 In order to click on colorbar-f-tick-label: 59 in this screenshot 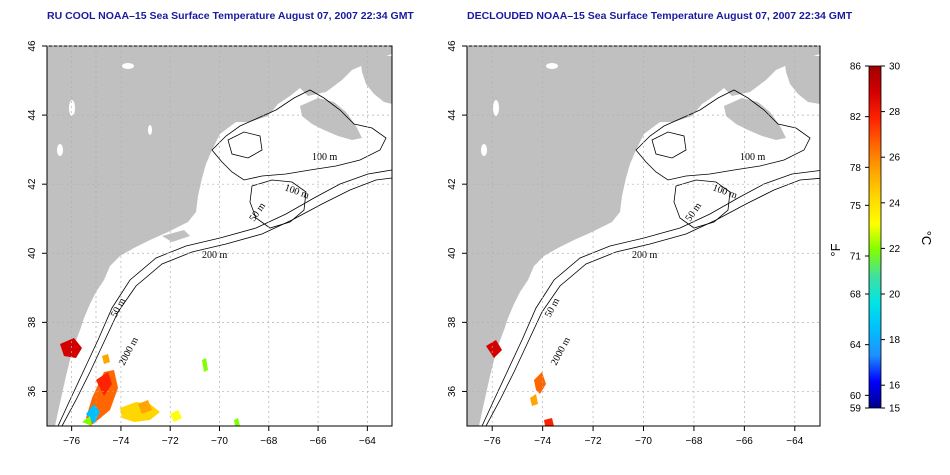, I will do `click(856, 409)`.